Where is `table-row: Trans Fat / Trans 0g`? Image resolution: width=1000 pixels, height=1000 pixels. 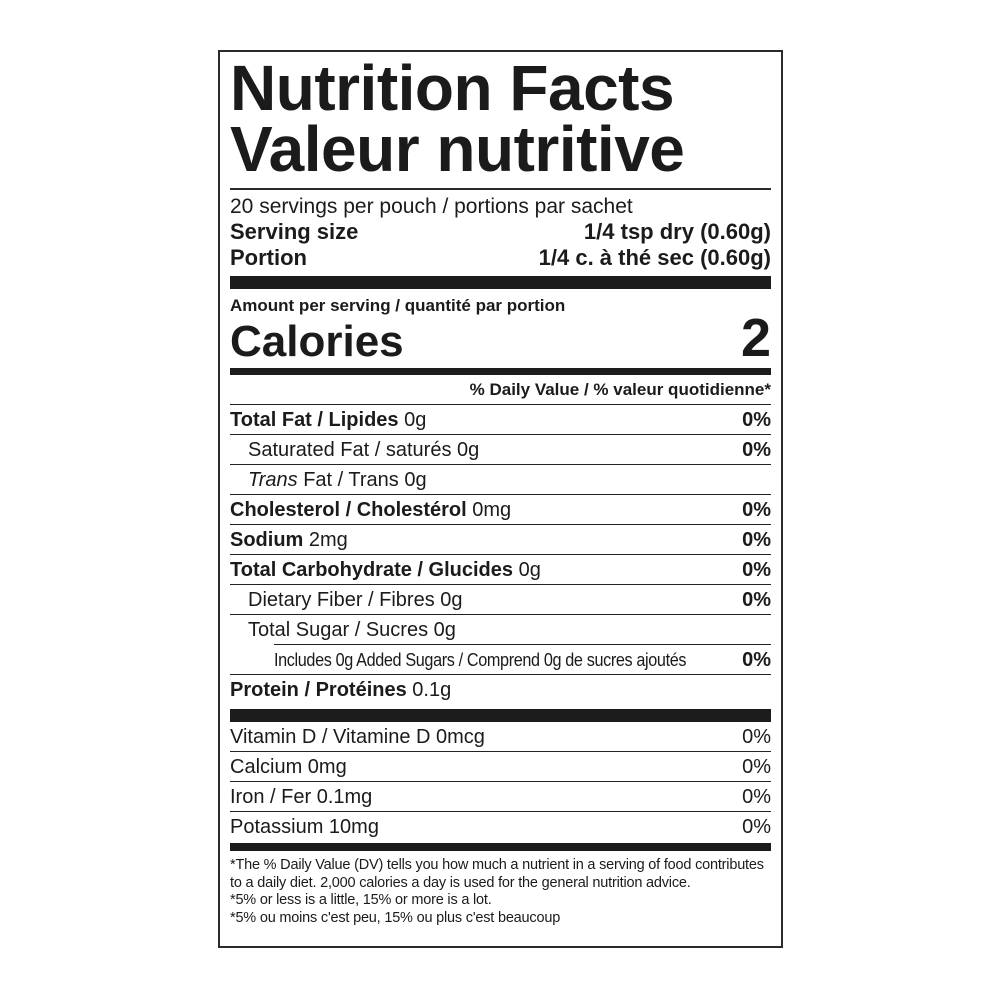 table-row: Trans Fat / Trans 0g is located at coordinates (500, 479).